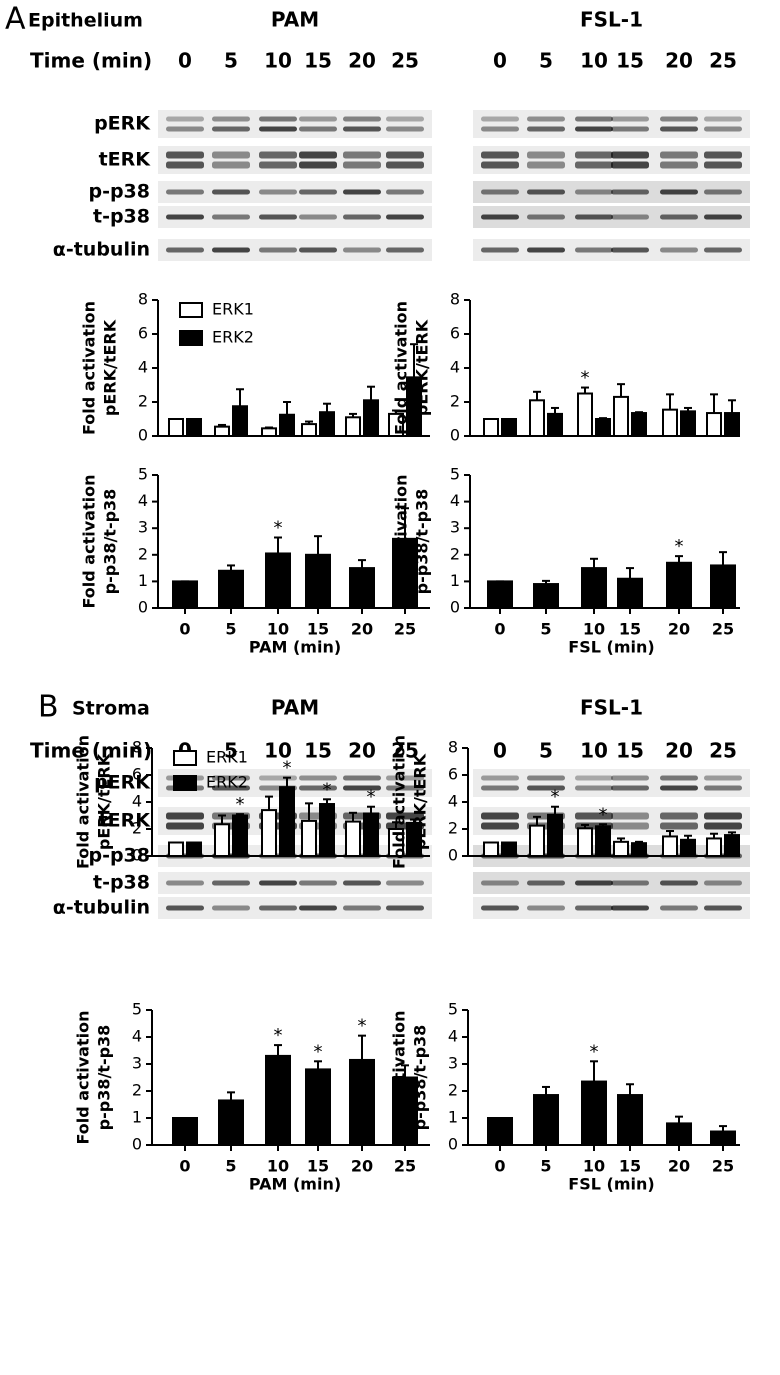 This screenshot has height=1375, width=780. I want to click on x-tick-label: 25, so click(723, 1166).